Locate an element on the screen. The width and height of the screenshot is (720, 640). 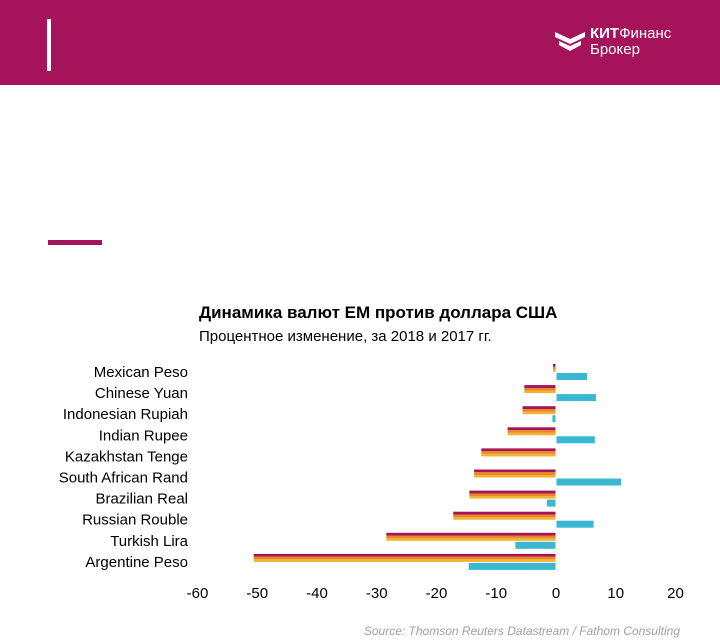
category-label: Russian Rouble is located at coordinates (135, 520).